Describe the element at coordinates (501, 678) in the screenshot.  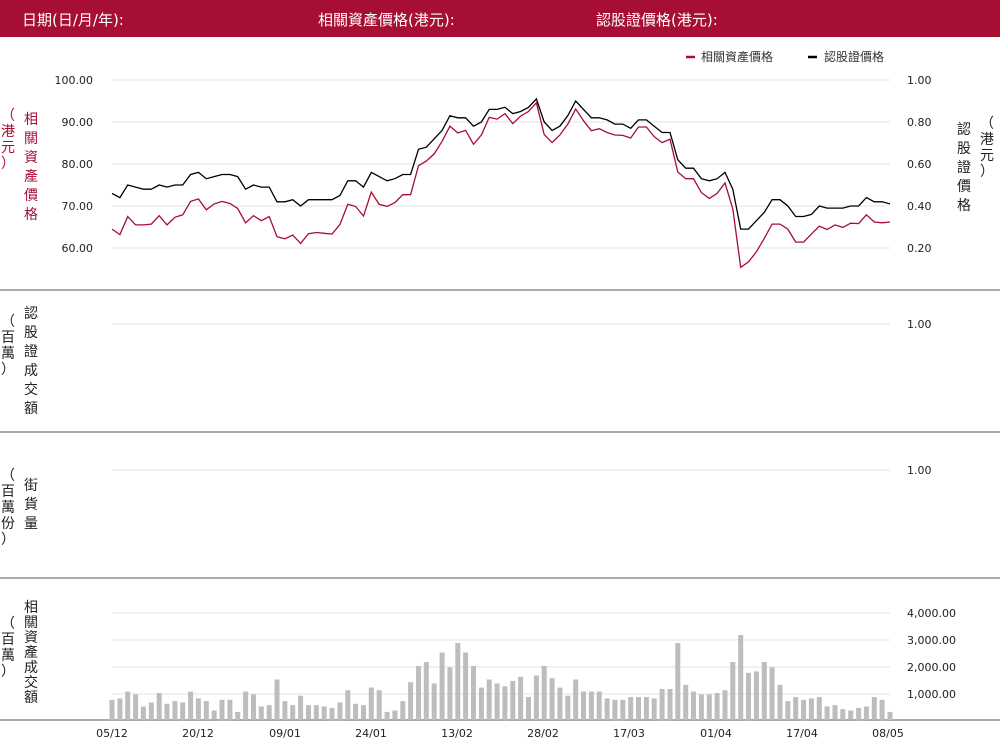
I see `volume-bars` at that location.